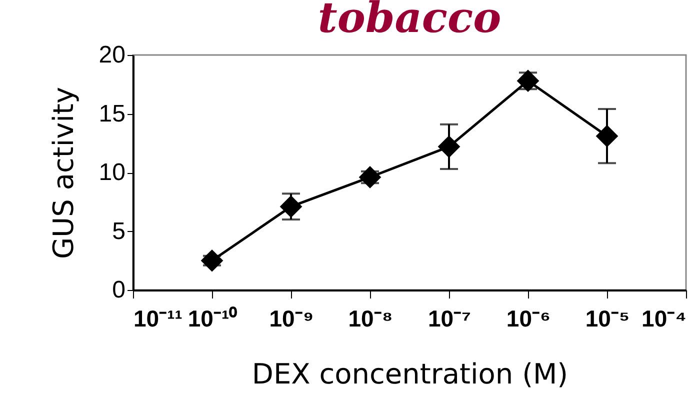 This screenshot has height=417, width=700. What do you see at coordinates (112, 114) in the screenshot?
I see `y-tick-label: 15` at bounding box center [112, 114].